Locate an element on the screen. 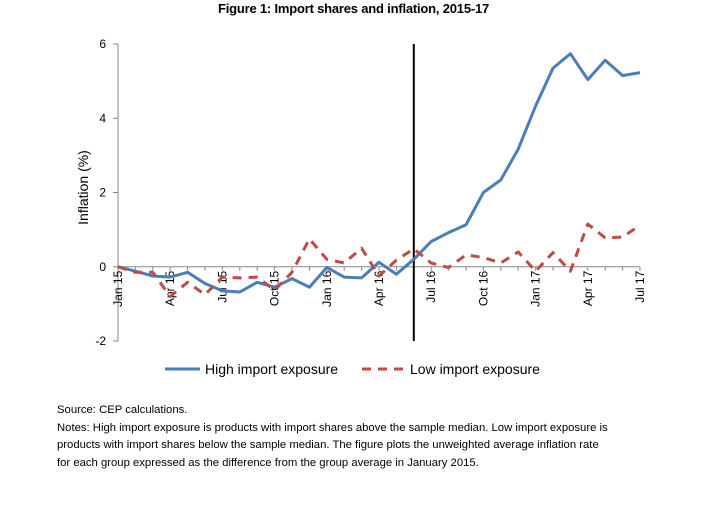 The width and height of the screenshot is (707, 513). source-text: Source: CEP calculations. is located at coordinates (122, 410).